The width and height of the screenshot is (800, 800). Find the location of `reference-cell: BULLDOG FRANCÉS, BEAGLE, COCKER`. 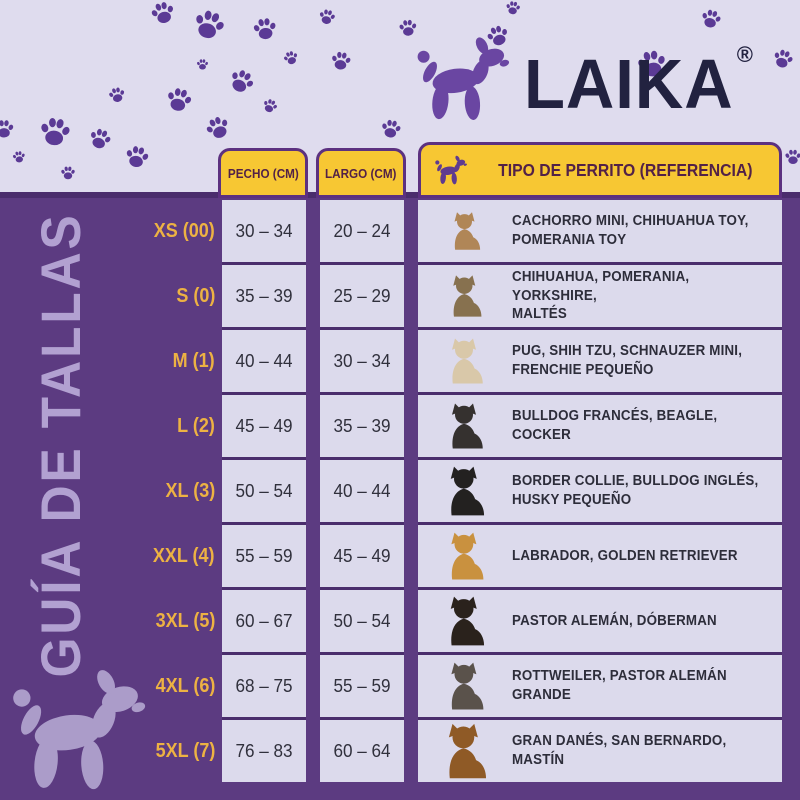

reference-cell: BULLDOG FRANCÉS, BEAGLE, COCKER is located at coordinates (600, 426).